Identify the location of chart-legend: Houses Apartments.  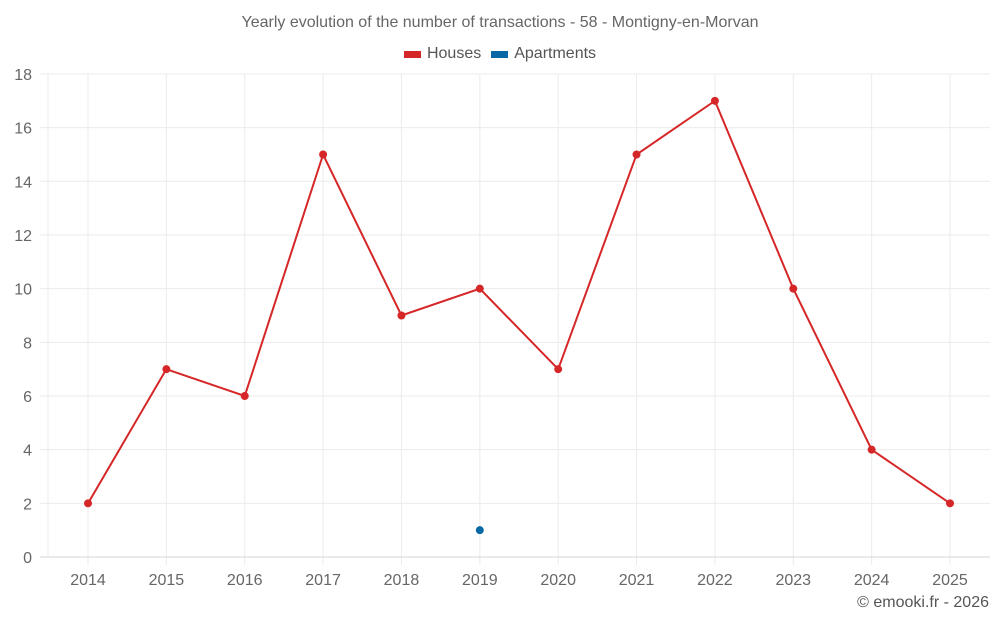
(500, 54).